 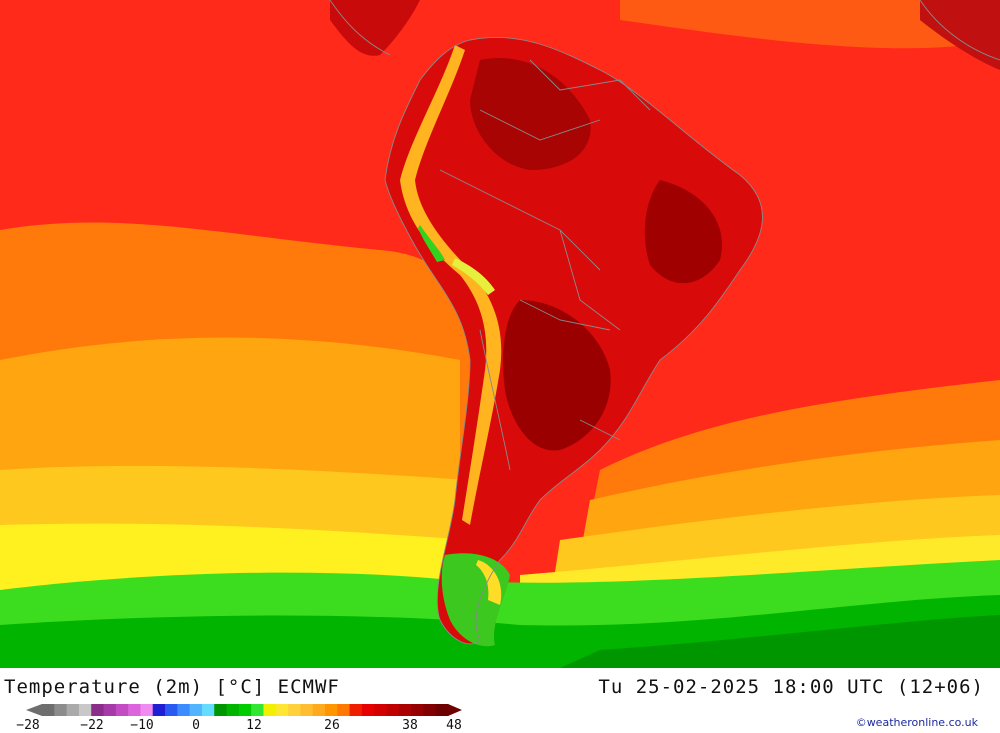 What do you see at coordinates (683, 232) in the screenshot?
I see `hot-interior-east` at bounding box center [683, 232].